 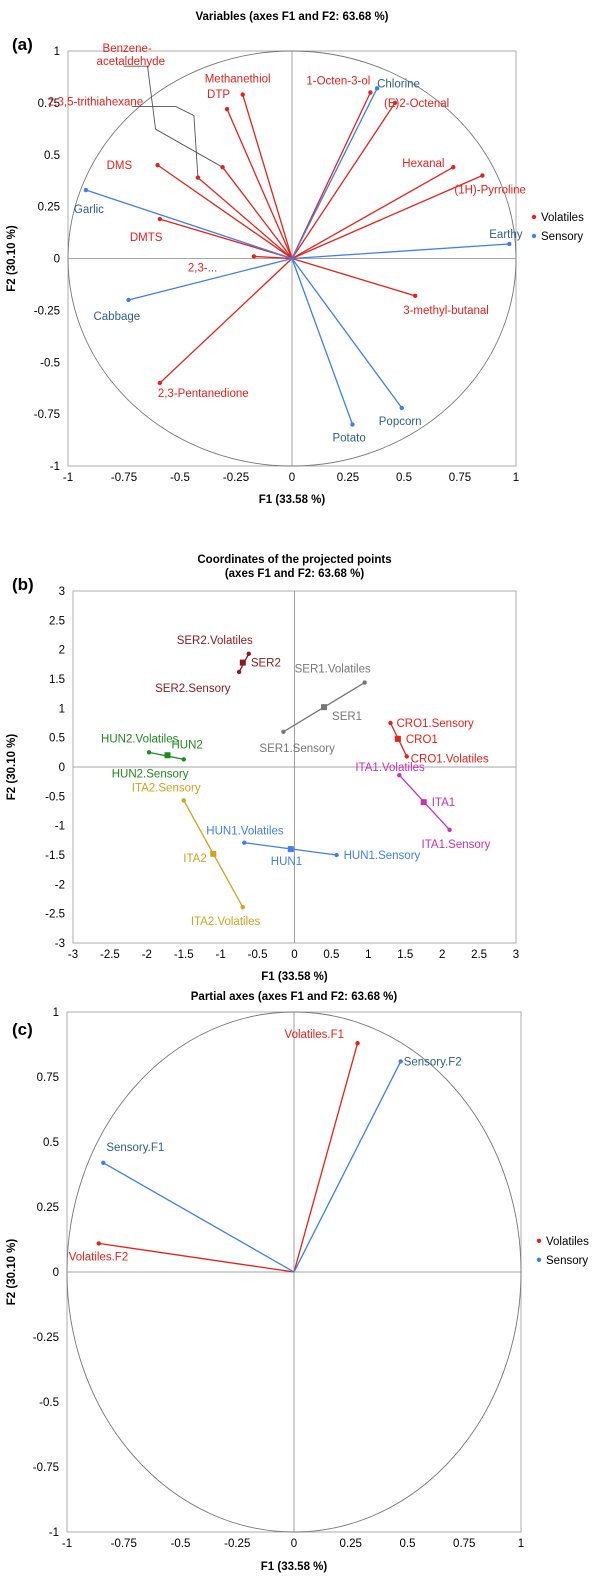 I want to click on y-tick-label: -0.5, so click(x=50, y=363).